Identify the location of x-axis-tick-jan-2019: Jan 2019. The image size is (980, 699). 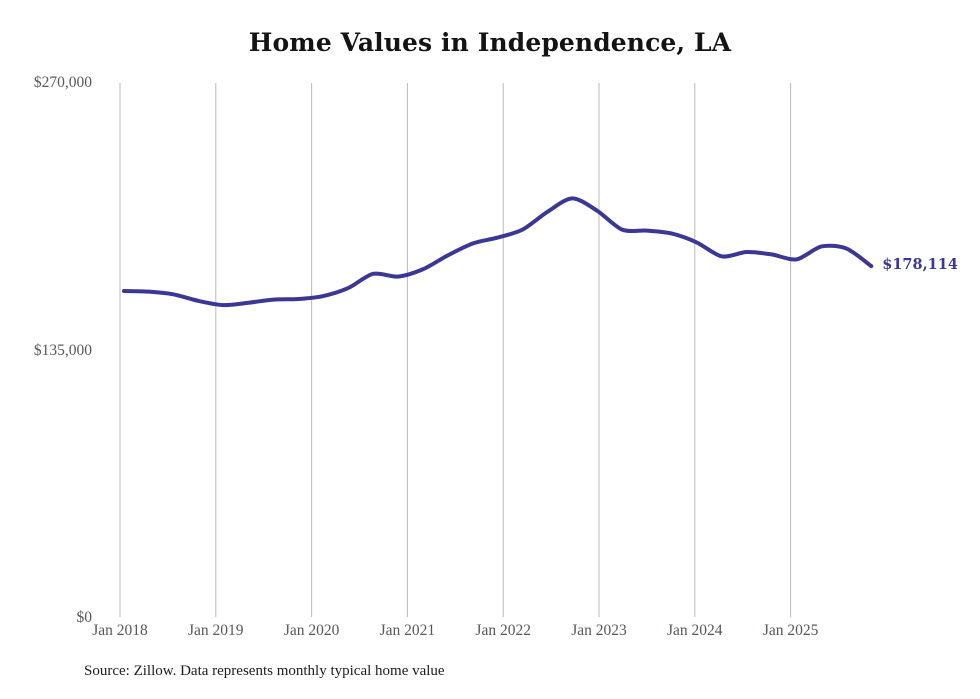
(216, 630).